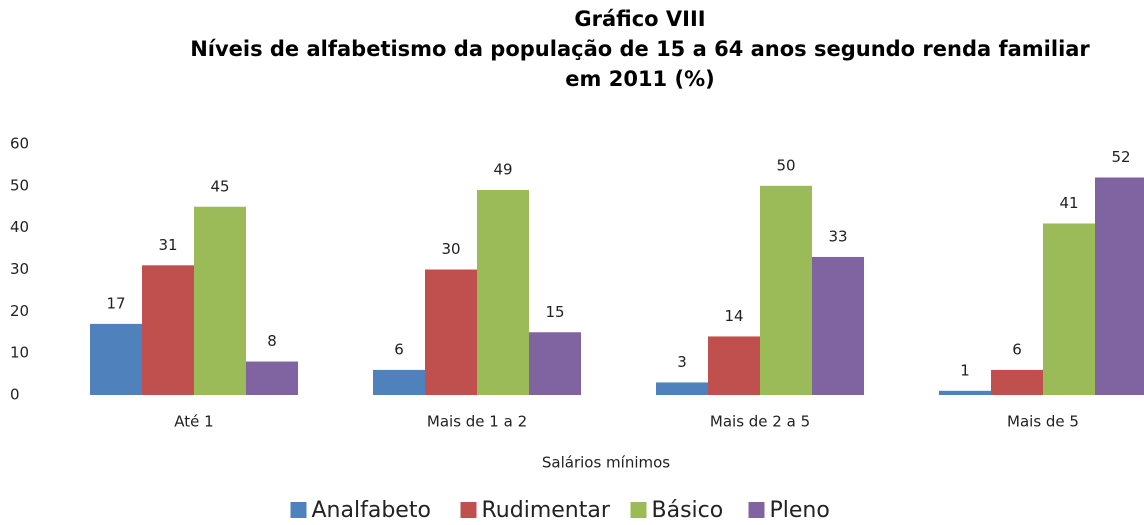 Image resolution: width=1144 pixels, height=525 pixels. Describe the element at coordinates (371, 510) in the screenshot. I see `legend-label: Analfabeto` at that location.